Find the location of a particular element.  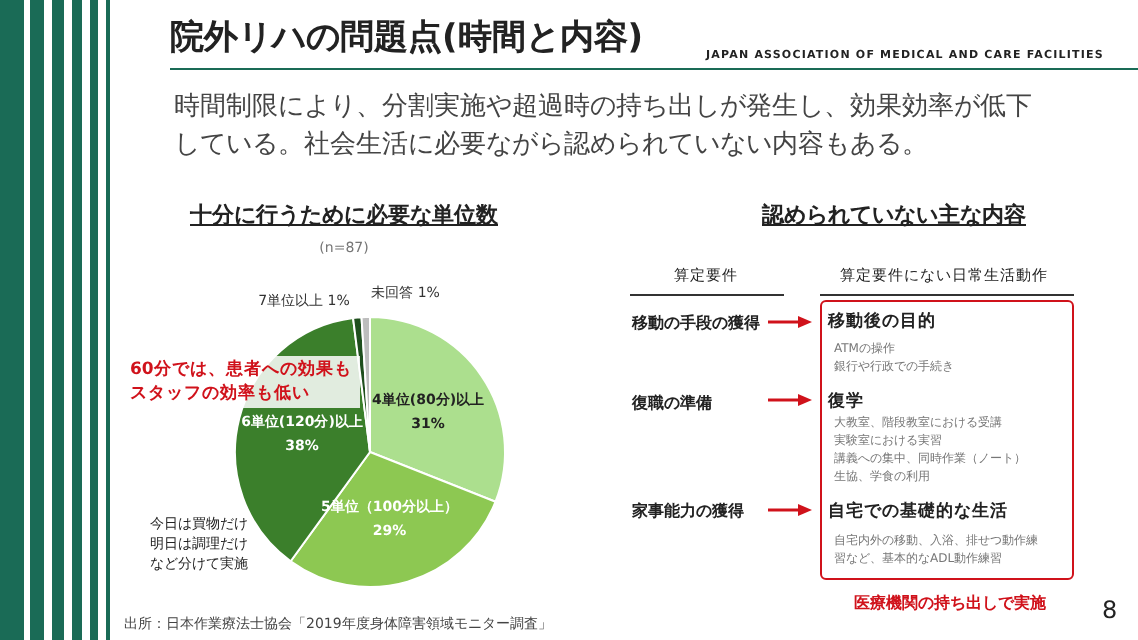

text: 60分では、患者への効果もスタッフの効率も低い is located at coordinates (243, 382).